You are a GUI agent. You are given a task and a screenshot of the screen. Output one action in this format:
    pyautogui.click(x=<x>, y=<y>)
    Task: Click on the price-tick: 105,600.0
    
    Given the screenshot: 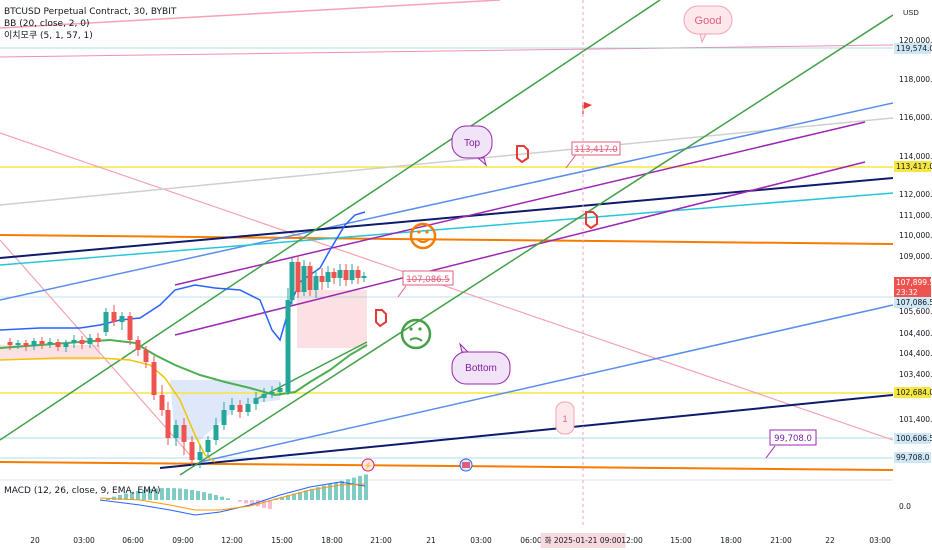 What is the action you would take?
    pyautogui.click(x=915, y=311)
    